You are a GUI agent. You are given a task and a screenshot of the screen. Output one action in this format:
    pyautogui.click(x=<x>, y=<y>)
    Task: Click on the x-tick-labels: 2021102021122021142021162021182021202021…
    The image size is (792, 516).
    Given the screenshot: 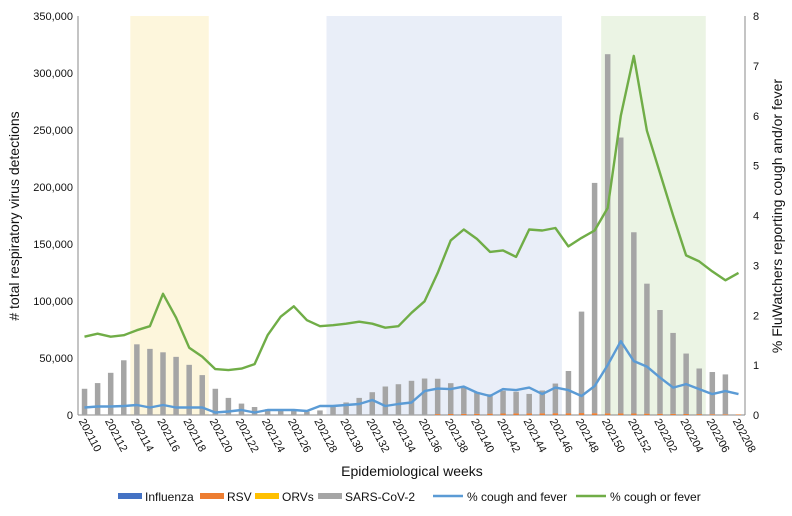 What is the action you would take?
    pyautogui.click(x=417, y=436)
    